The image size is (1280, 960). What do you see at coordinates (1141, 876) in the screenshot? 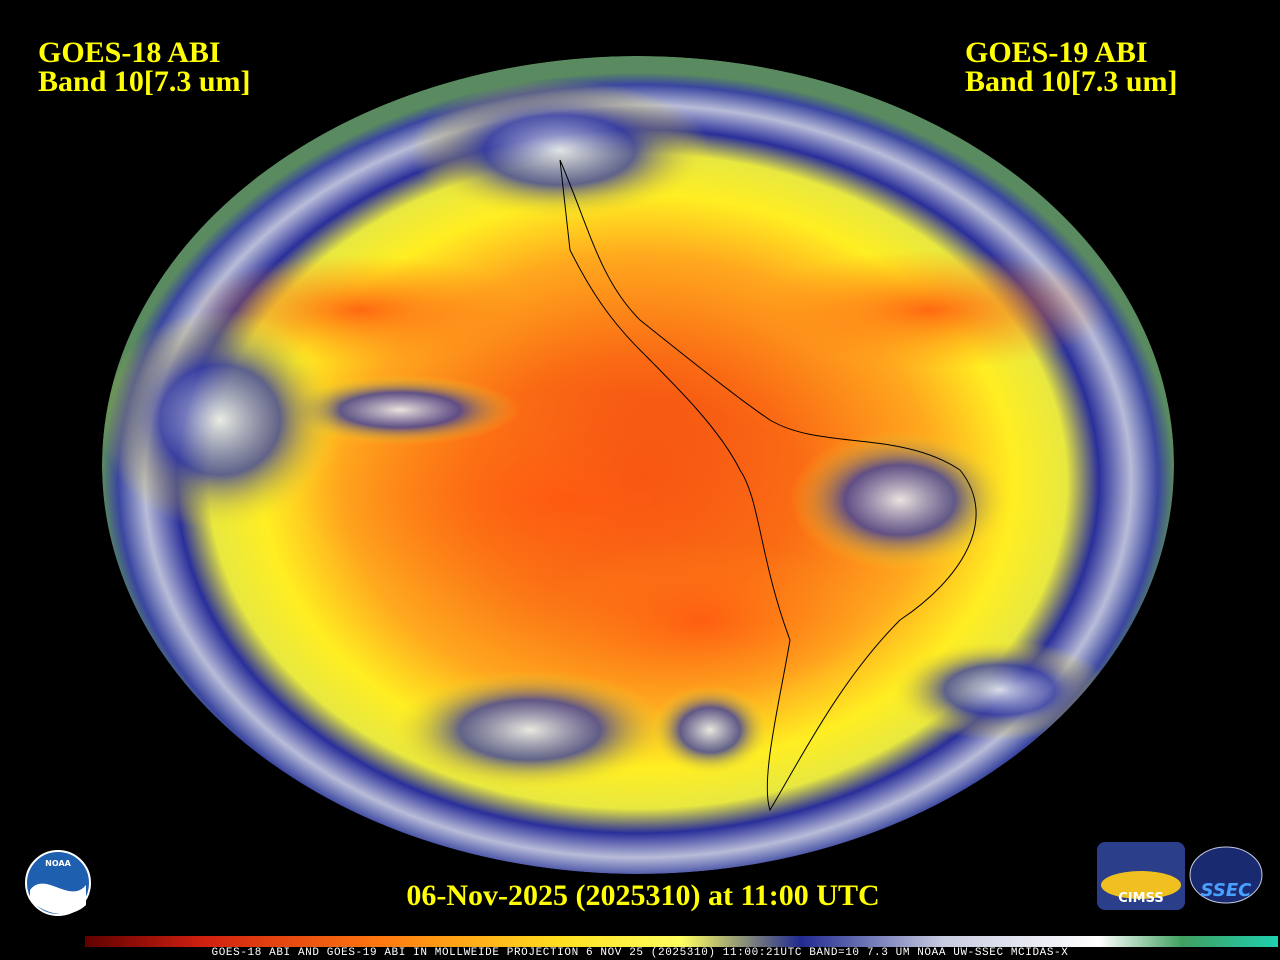
I see `cimss-logo: CIMSS` at bounding box center [1141, 876].